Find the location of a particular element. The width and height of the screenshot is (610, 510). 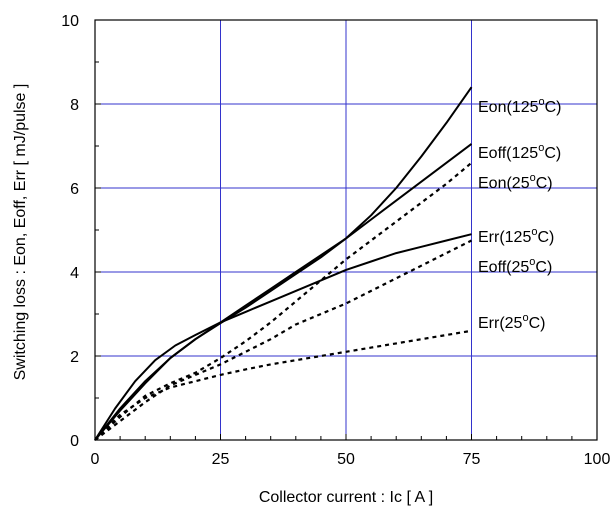

y-tick-label: 4 is located at coordinates (74, 273).